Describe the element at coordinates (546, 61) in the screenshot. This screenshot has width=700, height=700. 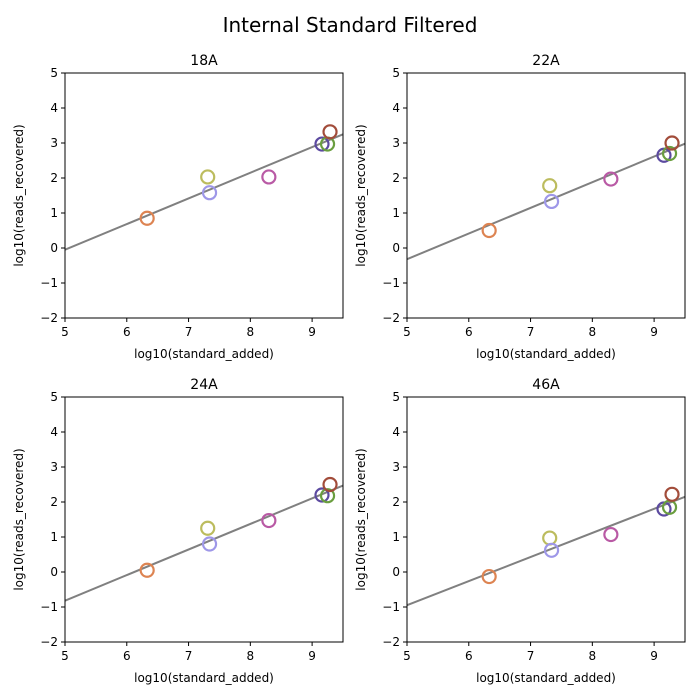
I see `subplot-title: 22A` at that location.